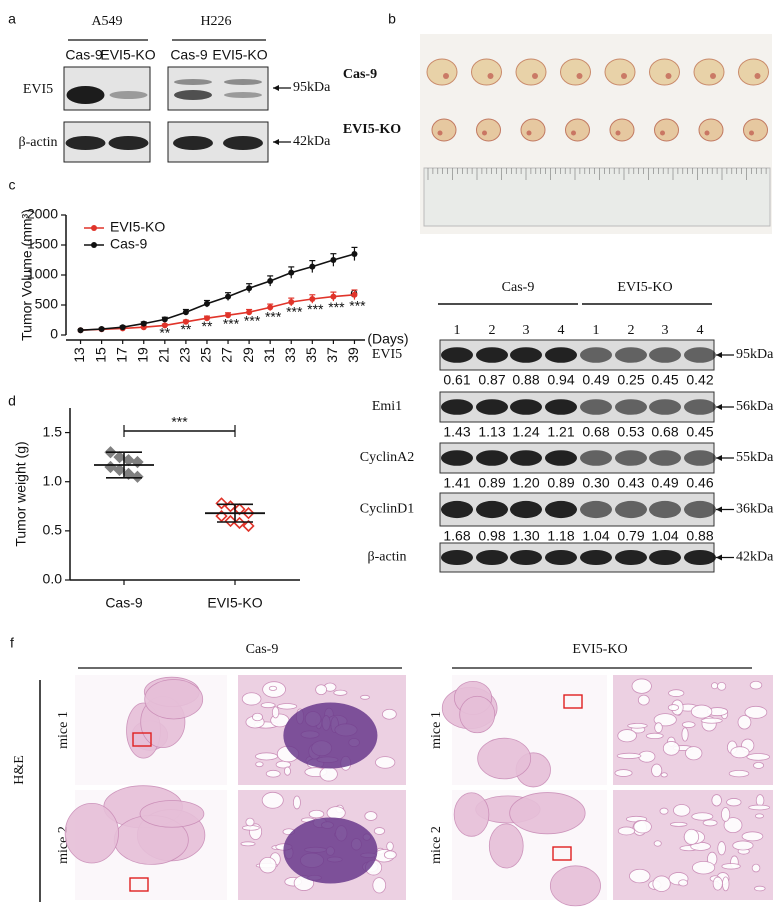  What do you see at coordinates (142, 355) in the screenshot?
I see `x-tick-label: 19` at bounding box center [142, 355].